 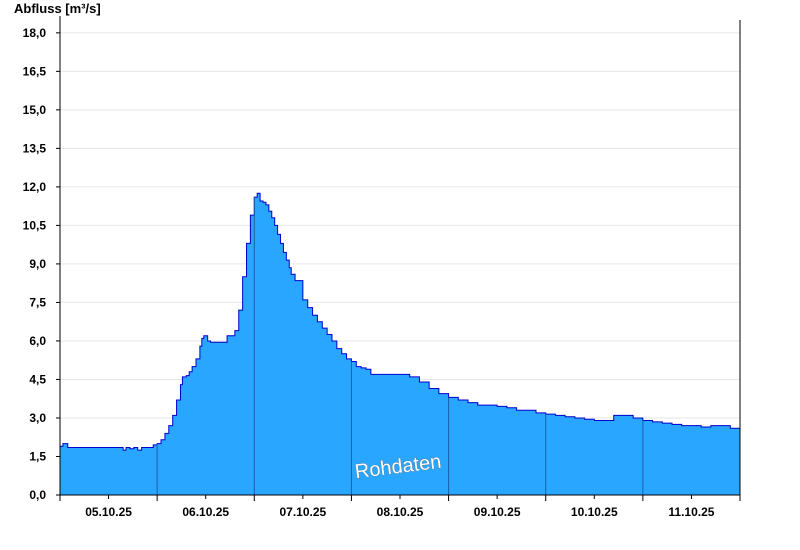 What do you see at coordinates (594, 512) in the screenshot?
I see `x-tick-label: 10.10.25` at bounding box center [594, 512].